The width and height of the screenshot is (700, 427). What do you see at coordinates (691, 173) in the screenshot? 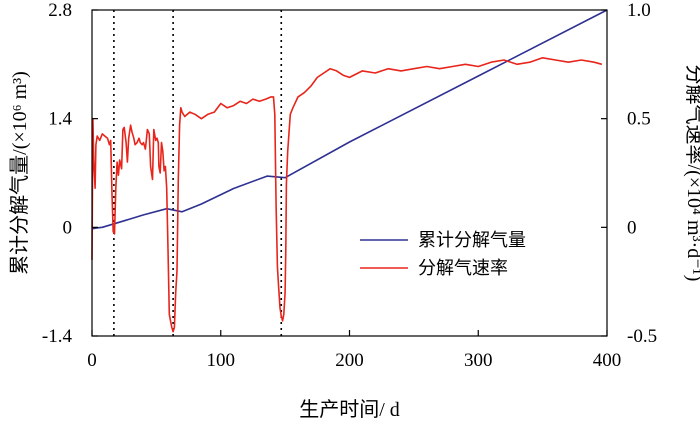
I see `y-right-axis-title: 分解气速率/(×10⁴ m³·d⁻¹)` at bounding box center [691, 173].